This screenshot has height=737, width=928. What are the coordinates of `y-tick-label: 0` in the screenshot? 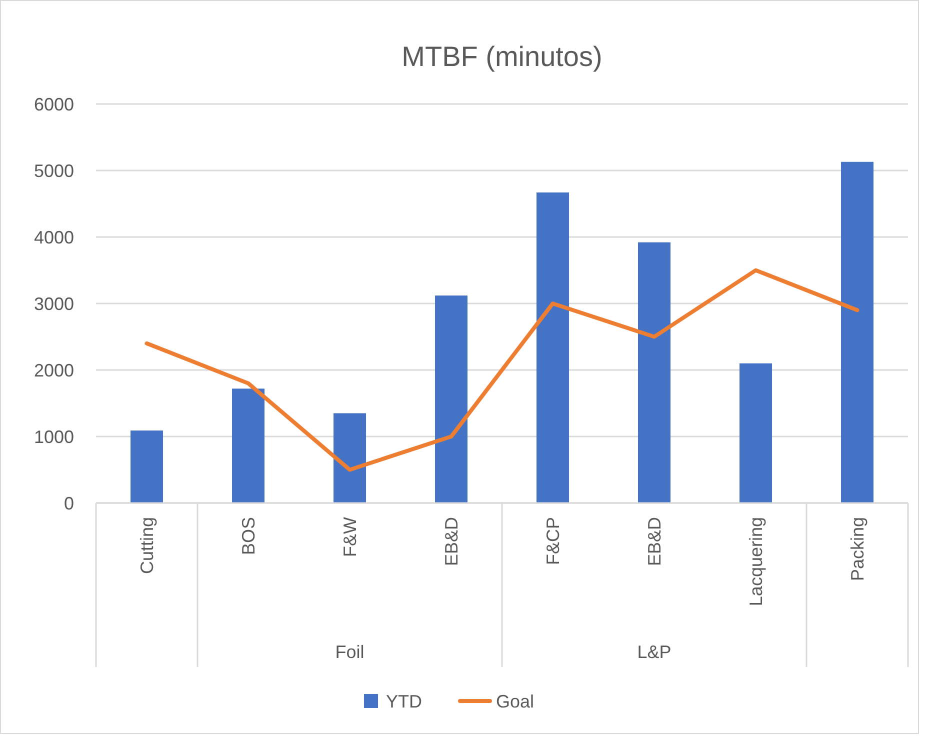 It's located at (69, 503).